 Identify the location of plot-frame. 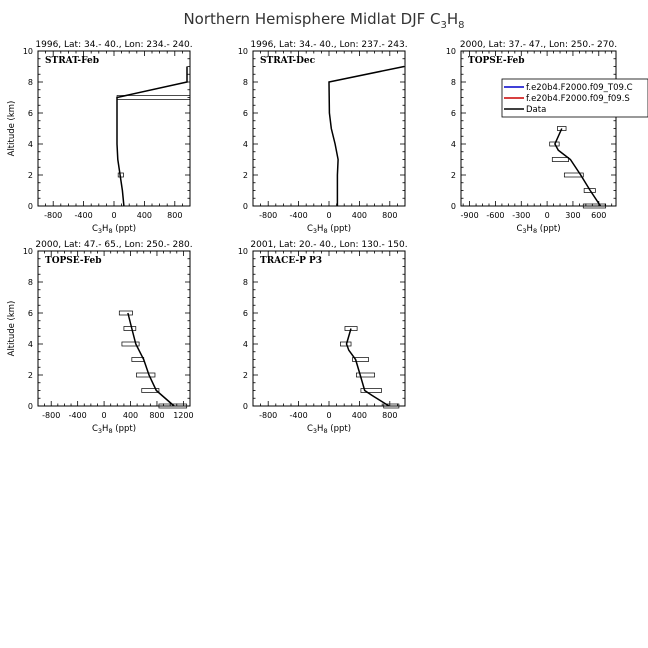
(114, 128).